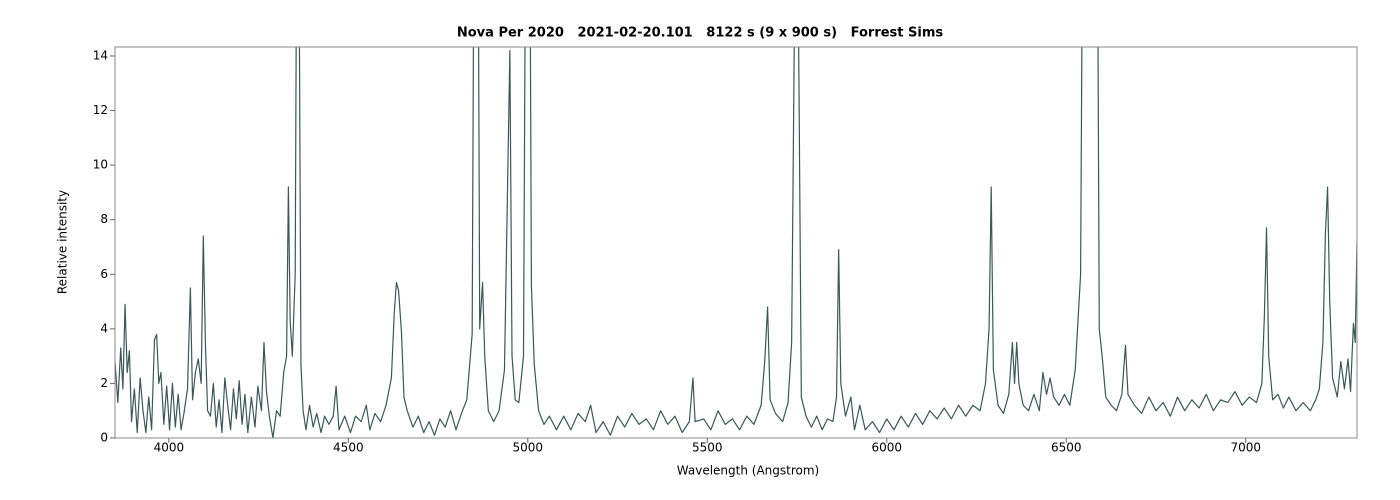 The height and width of the screenshot is (500, 1400). I want to click on x-tick-label: 7000, so click(1245, 448).